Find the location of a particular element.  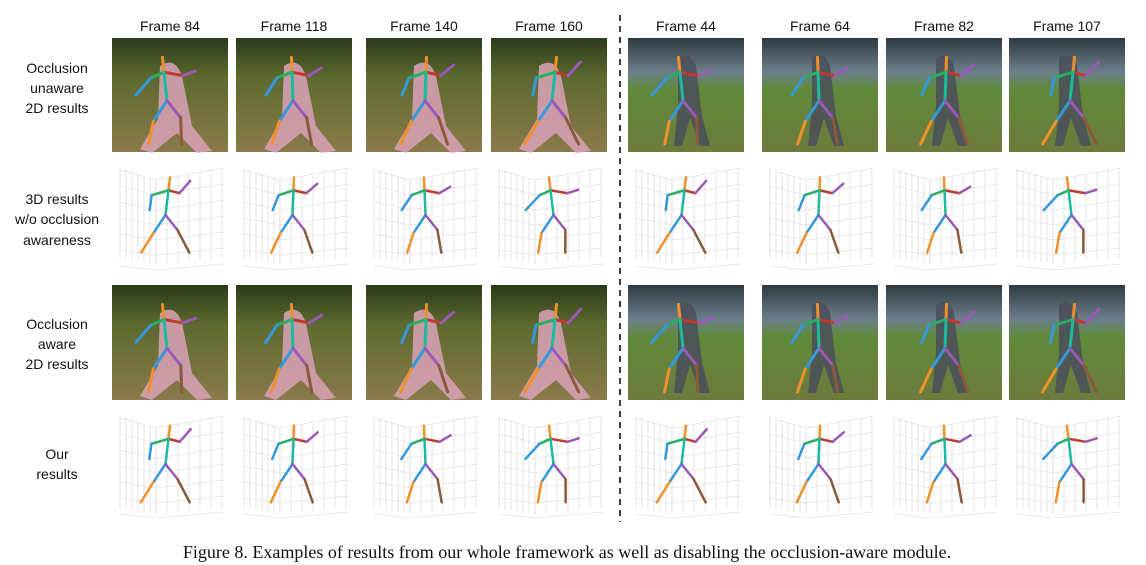

row-label: Occlusion is located at coordinates (56, 324).